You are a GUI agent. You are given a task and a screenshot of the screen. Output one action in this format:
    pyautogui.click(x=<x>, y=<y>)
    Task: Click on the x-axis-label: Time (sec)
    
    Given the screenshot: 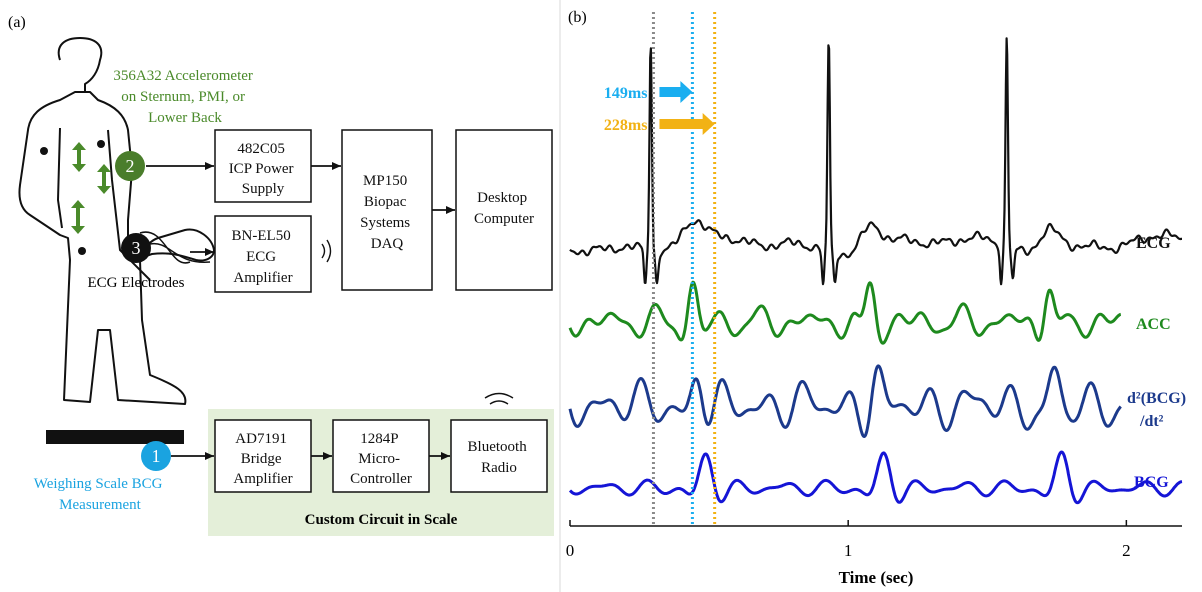 What is the action you would take?
    pyautogui.click(x=876, y=577)
    